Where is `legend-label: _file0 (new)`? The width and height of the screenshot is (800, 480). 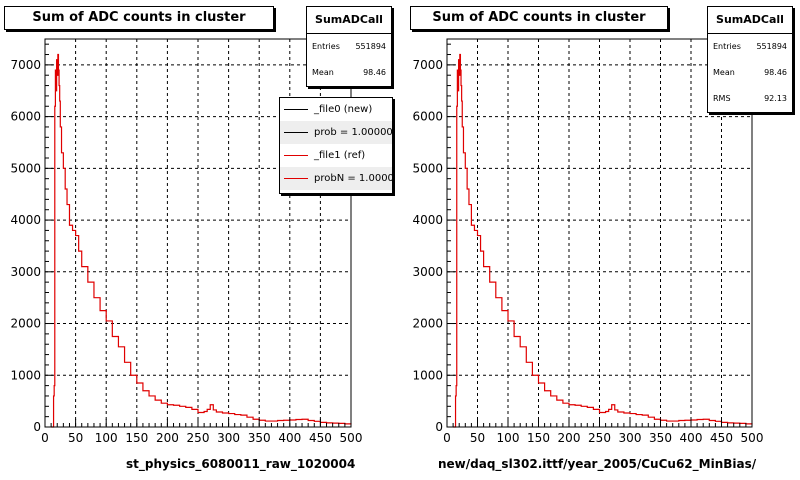 legend-label: _file0 (new) is located at coordinates (343, 109).